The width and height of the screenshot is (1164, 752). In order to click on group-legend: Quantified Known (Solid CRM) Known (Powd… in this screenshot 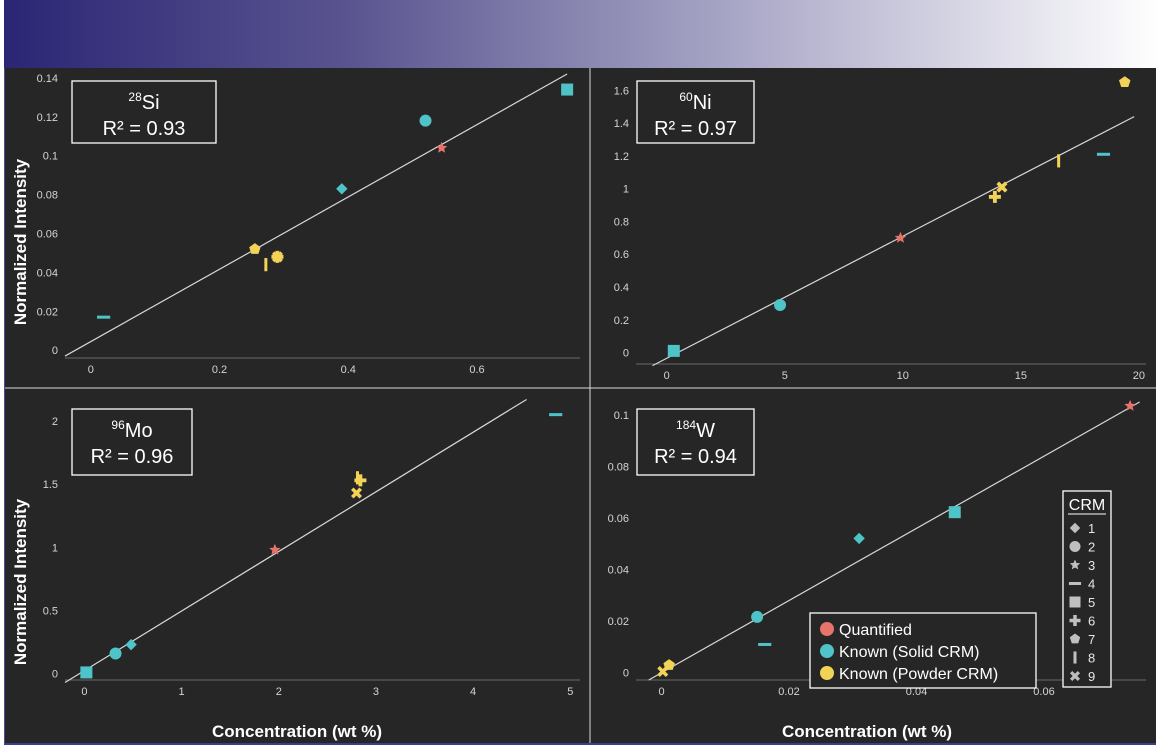, I will do `click(923, 650)`.